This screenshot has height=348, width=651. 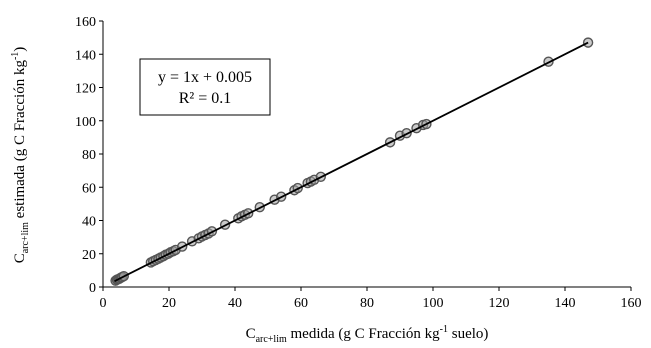 What do you see at coordinates (85, 122) in the screenshot?
I see `y-tick-label: 100` at bounding box center [85, 122].